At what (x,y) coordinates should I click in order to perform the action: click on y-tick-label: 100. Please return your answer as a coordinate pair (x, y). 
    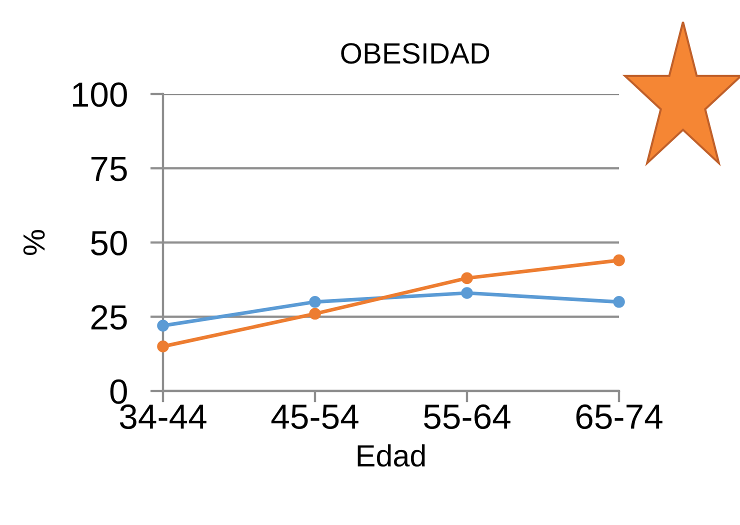
    Looking at the image, I should click on (100, 94).